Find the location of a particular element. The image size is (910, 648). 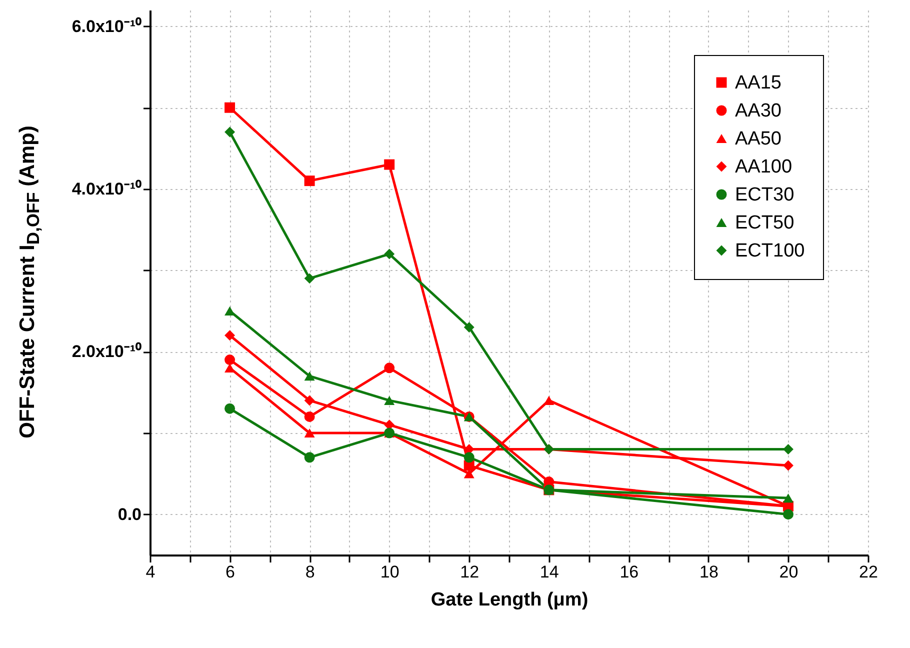

x-axis-title: Gate Length (μm) is located at coordinates (509, 600).